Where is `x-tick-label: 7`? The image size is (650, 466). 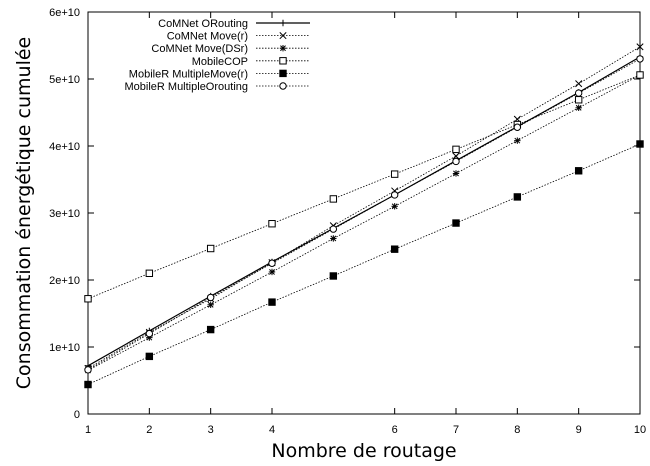 x-tick-label: 7 is located at coordinates (456, 430).